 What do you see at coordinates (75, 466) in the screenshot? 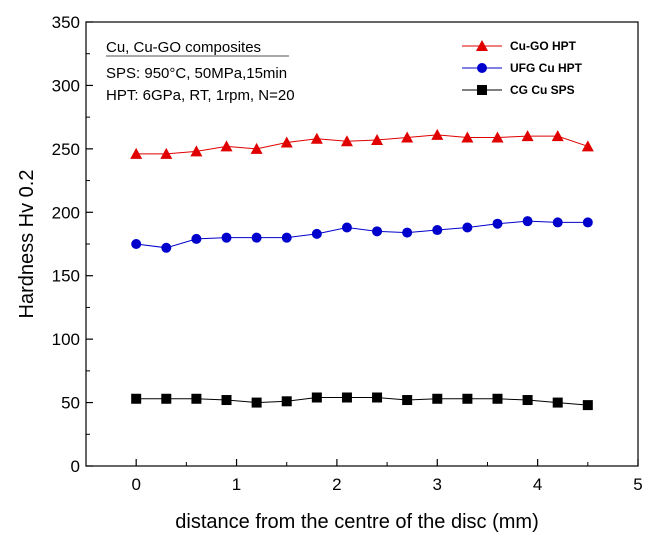
I see `y-tick-label: 0` at bounding box center [75, 466].